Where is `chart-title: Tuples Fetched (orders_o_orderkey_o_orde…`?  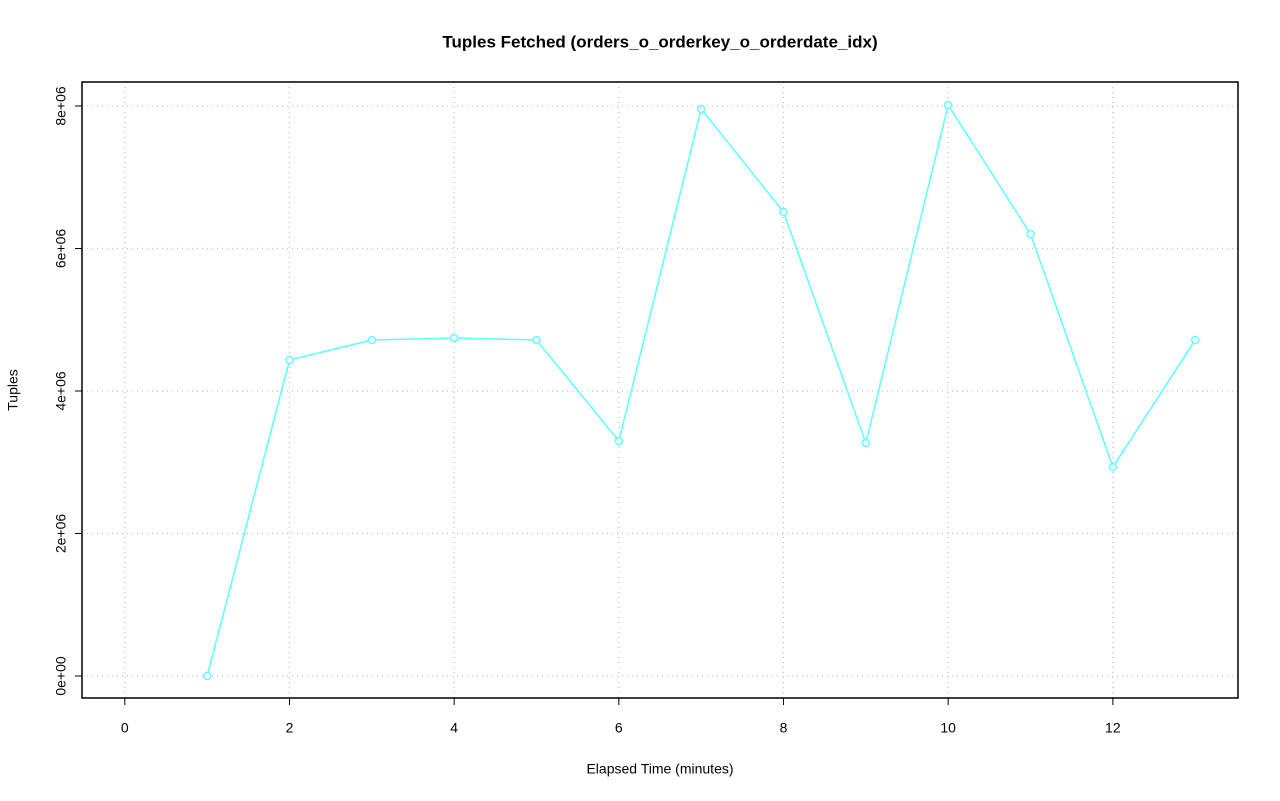 chart-title: Tuples Fetched (orders_o_orderkey_o_orde… is located at coordinates (659, 41).